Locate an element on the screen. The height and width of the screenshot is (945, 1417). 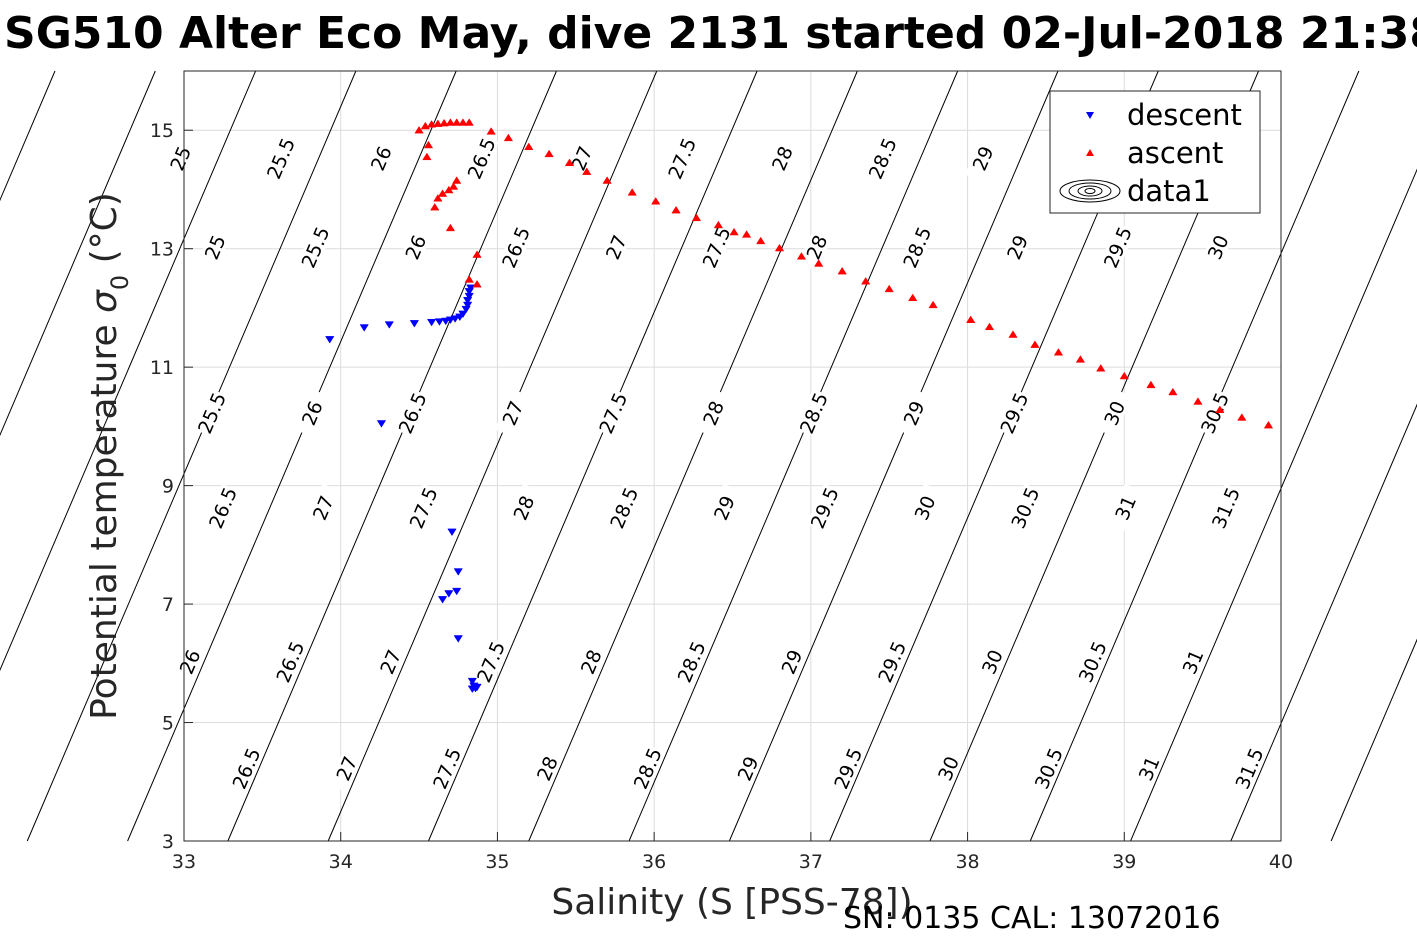
svg-text: 26.5 is located at coordinates (516, 248).